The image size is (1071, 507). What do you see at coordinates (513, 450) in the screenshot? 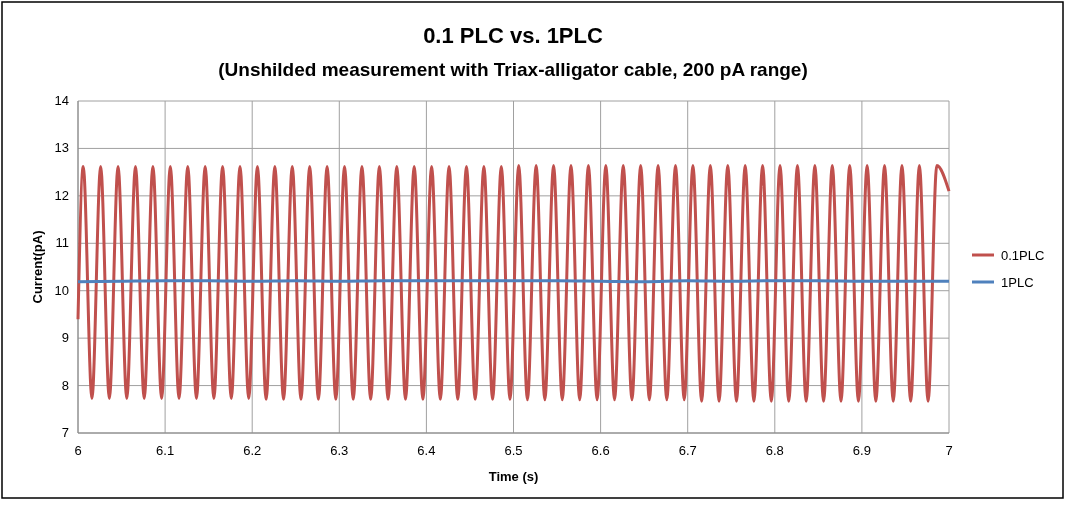
I see `x-tick-label: 6.5` at bounding box center [513, 450].